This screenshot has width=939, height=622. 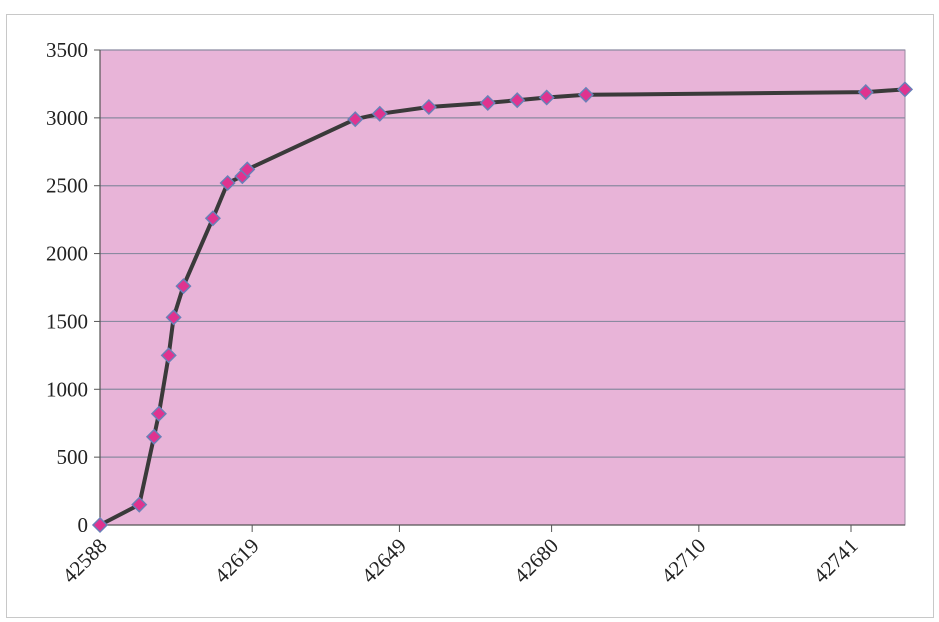 I want to click on y-tick-label: 1500, so click(x=67, y=321).